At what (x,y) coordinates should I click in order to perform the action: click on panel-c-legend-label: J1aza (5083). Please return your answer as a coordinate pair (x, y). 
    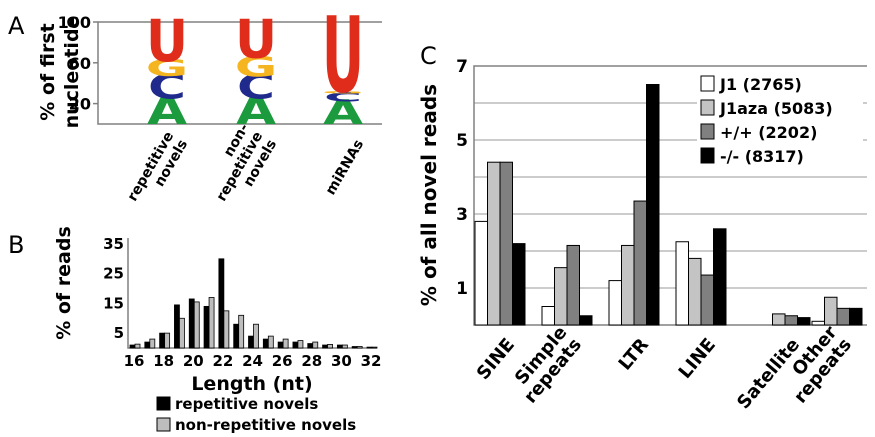
    Looking at the image, I should click on (776, 108).